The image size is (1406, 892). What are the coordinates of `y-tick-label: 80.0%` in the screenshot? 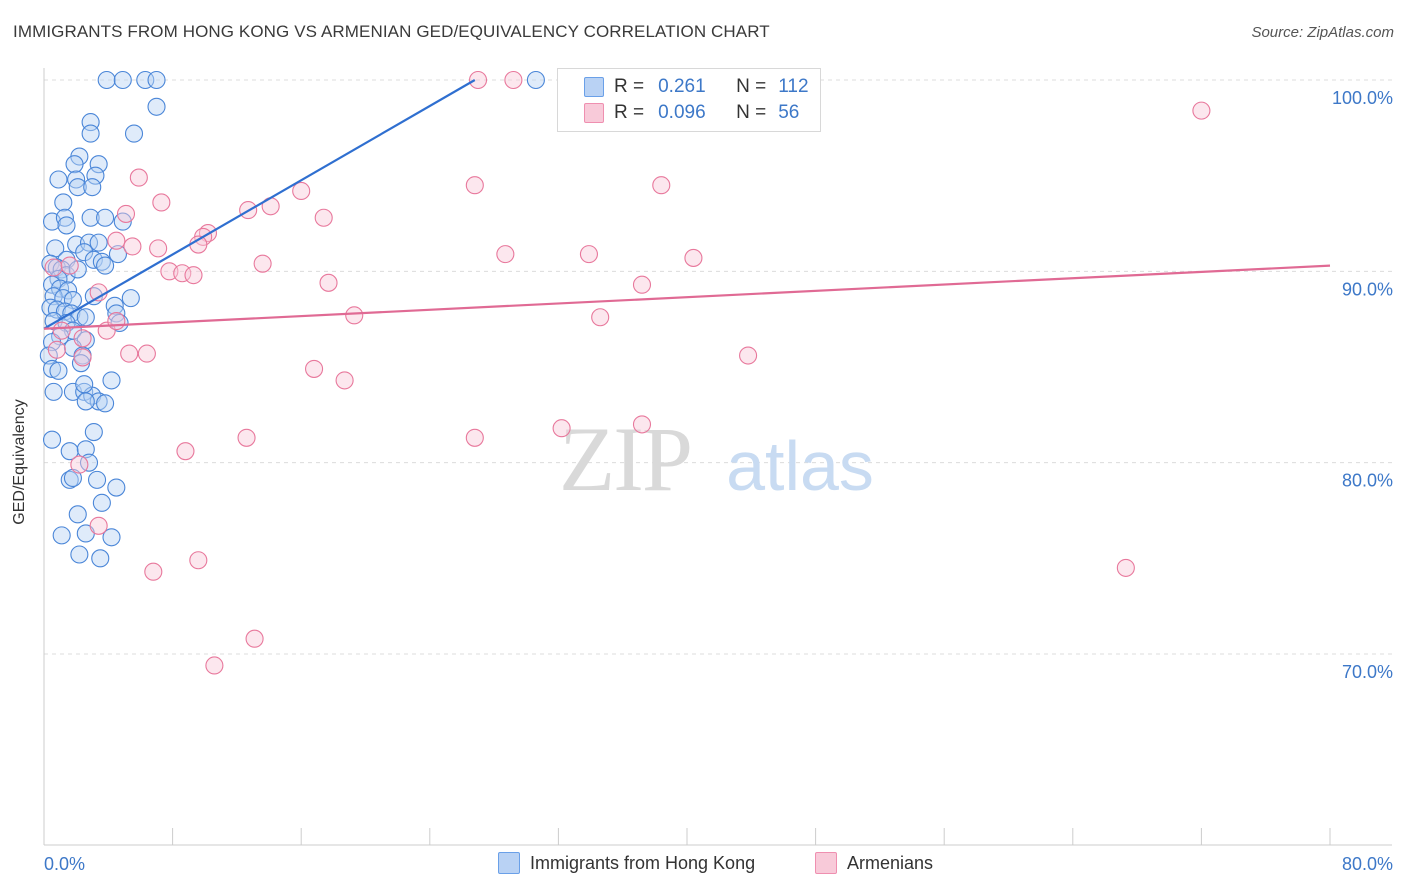 It's located at (1367, 481).